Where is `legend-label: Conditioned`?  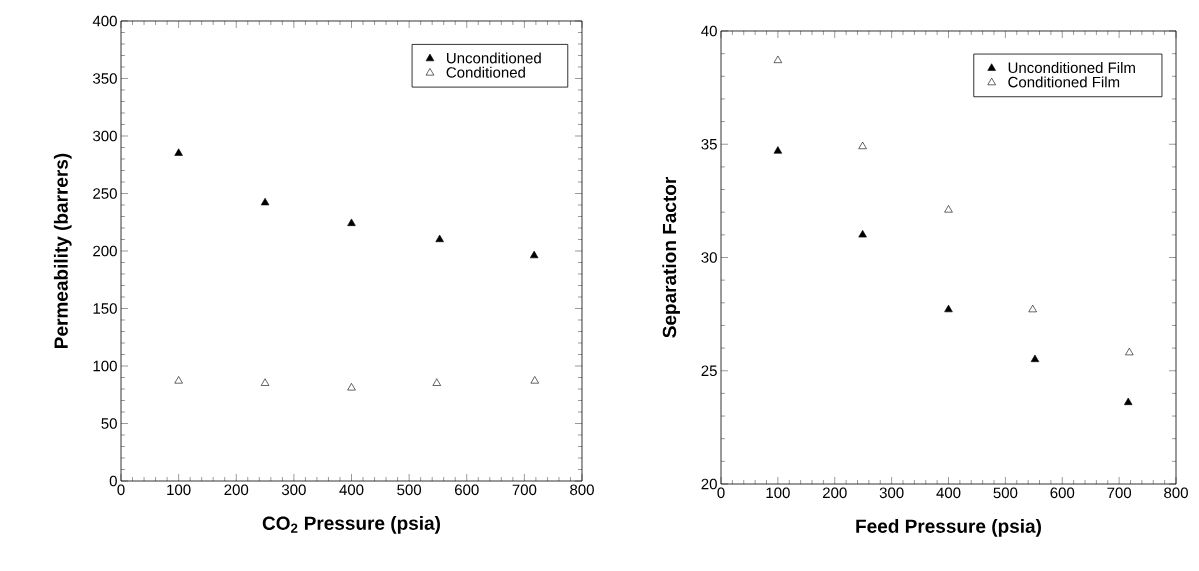 legend-label: Conditioned is located at coordinates (485, 72).